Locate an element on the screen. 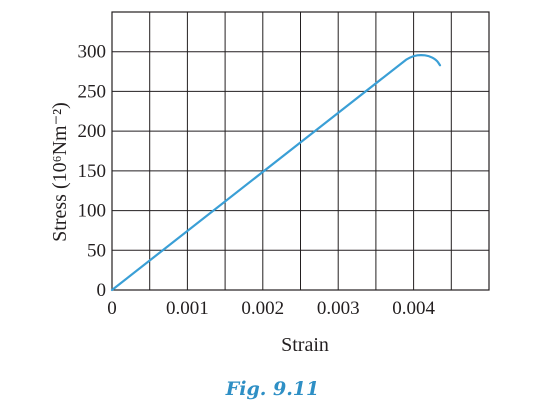 The width and height of the screenshot is (545, 417). x-tick-label-0.001: 0.001 is located at coordinates (187, 308).